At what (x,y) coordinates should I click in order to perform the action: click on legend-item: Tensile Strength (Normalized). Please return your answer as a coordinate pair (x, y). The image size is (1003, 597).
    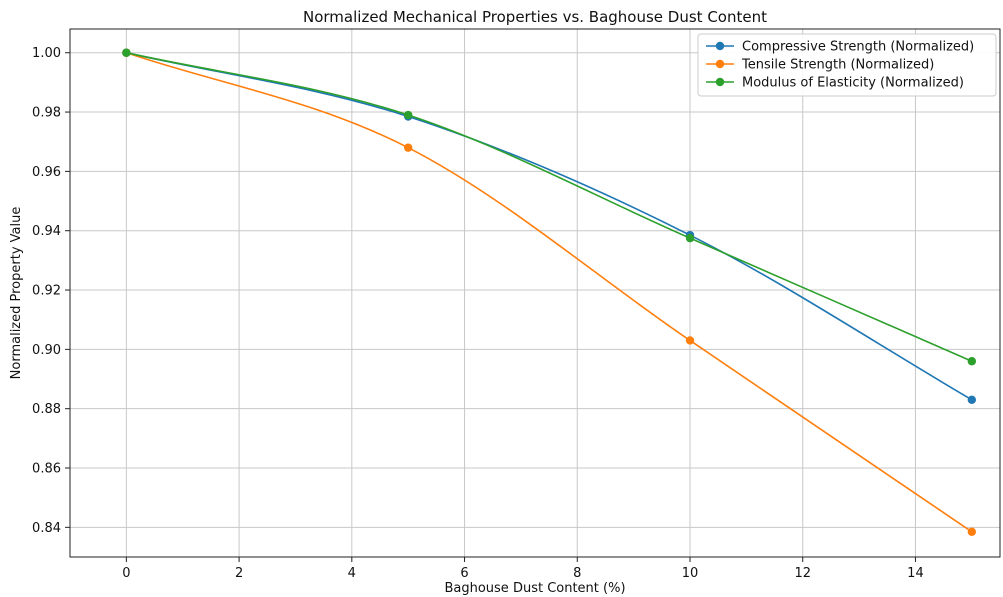
    Looking at the image, I should click on (820, 65).